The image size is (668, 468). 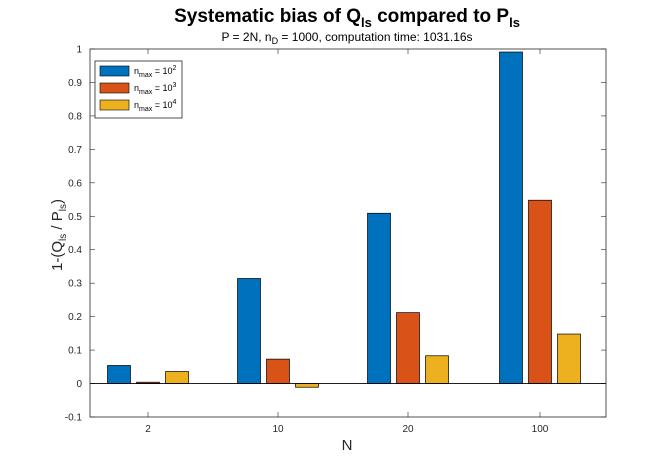 What do you see at coordinates (75, 183) in the screenshot?
I see `y-tick-label: 0.6` at bounding box center [75, 183].